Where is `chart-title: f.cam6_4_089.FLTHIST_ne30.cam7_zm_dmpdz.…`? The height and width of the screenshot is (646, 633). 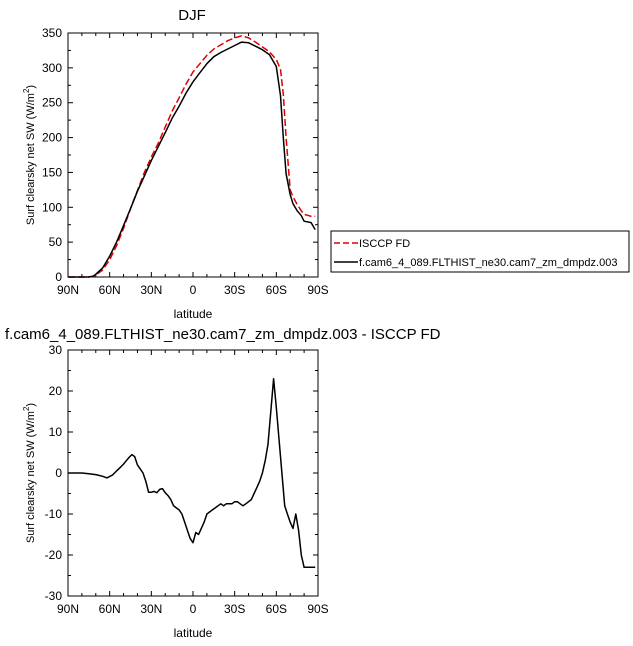
chart-title: f.cam6_4_089.FLTHIST_ne30.cam7_zm_dmpdz.… is located at coordinates (223, 334).